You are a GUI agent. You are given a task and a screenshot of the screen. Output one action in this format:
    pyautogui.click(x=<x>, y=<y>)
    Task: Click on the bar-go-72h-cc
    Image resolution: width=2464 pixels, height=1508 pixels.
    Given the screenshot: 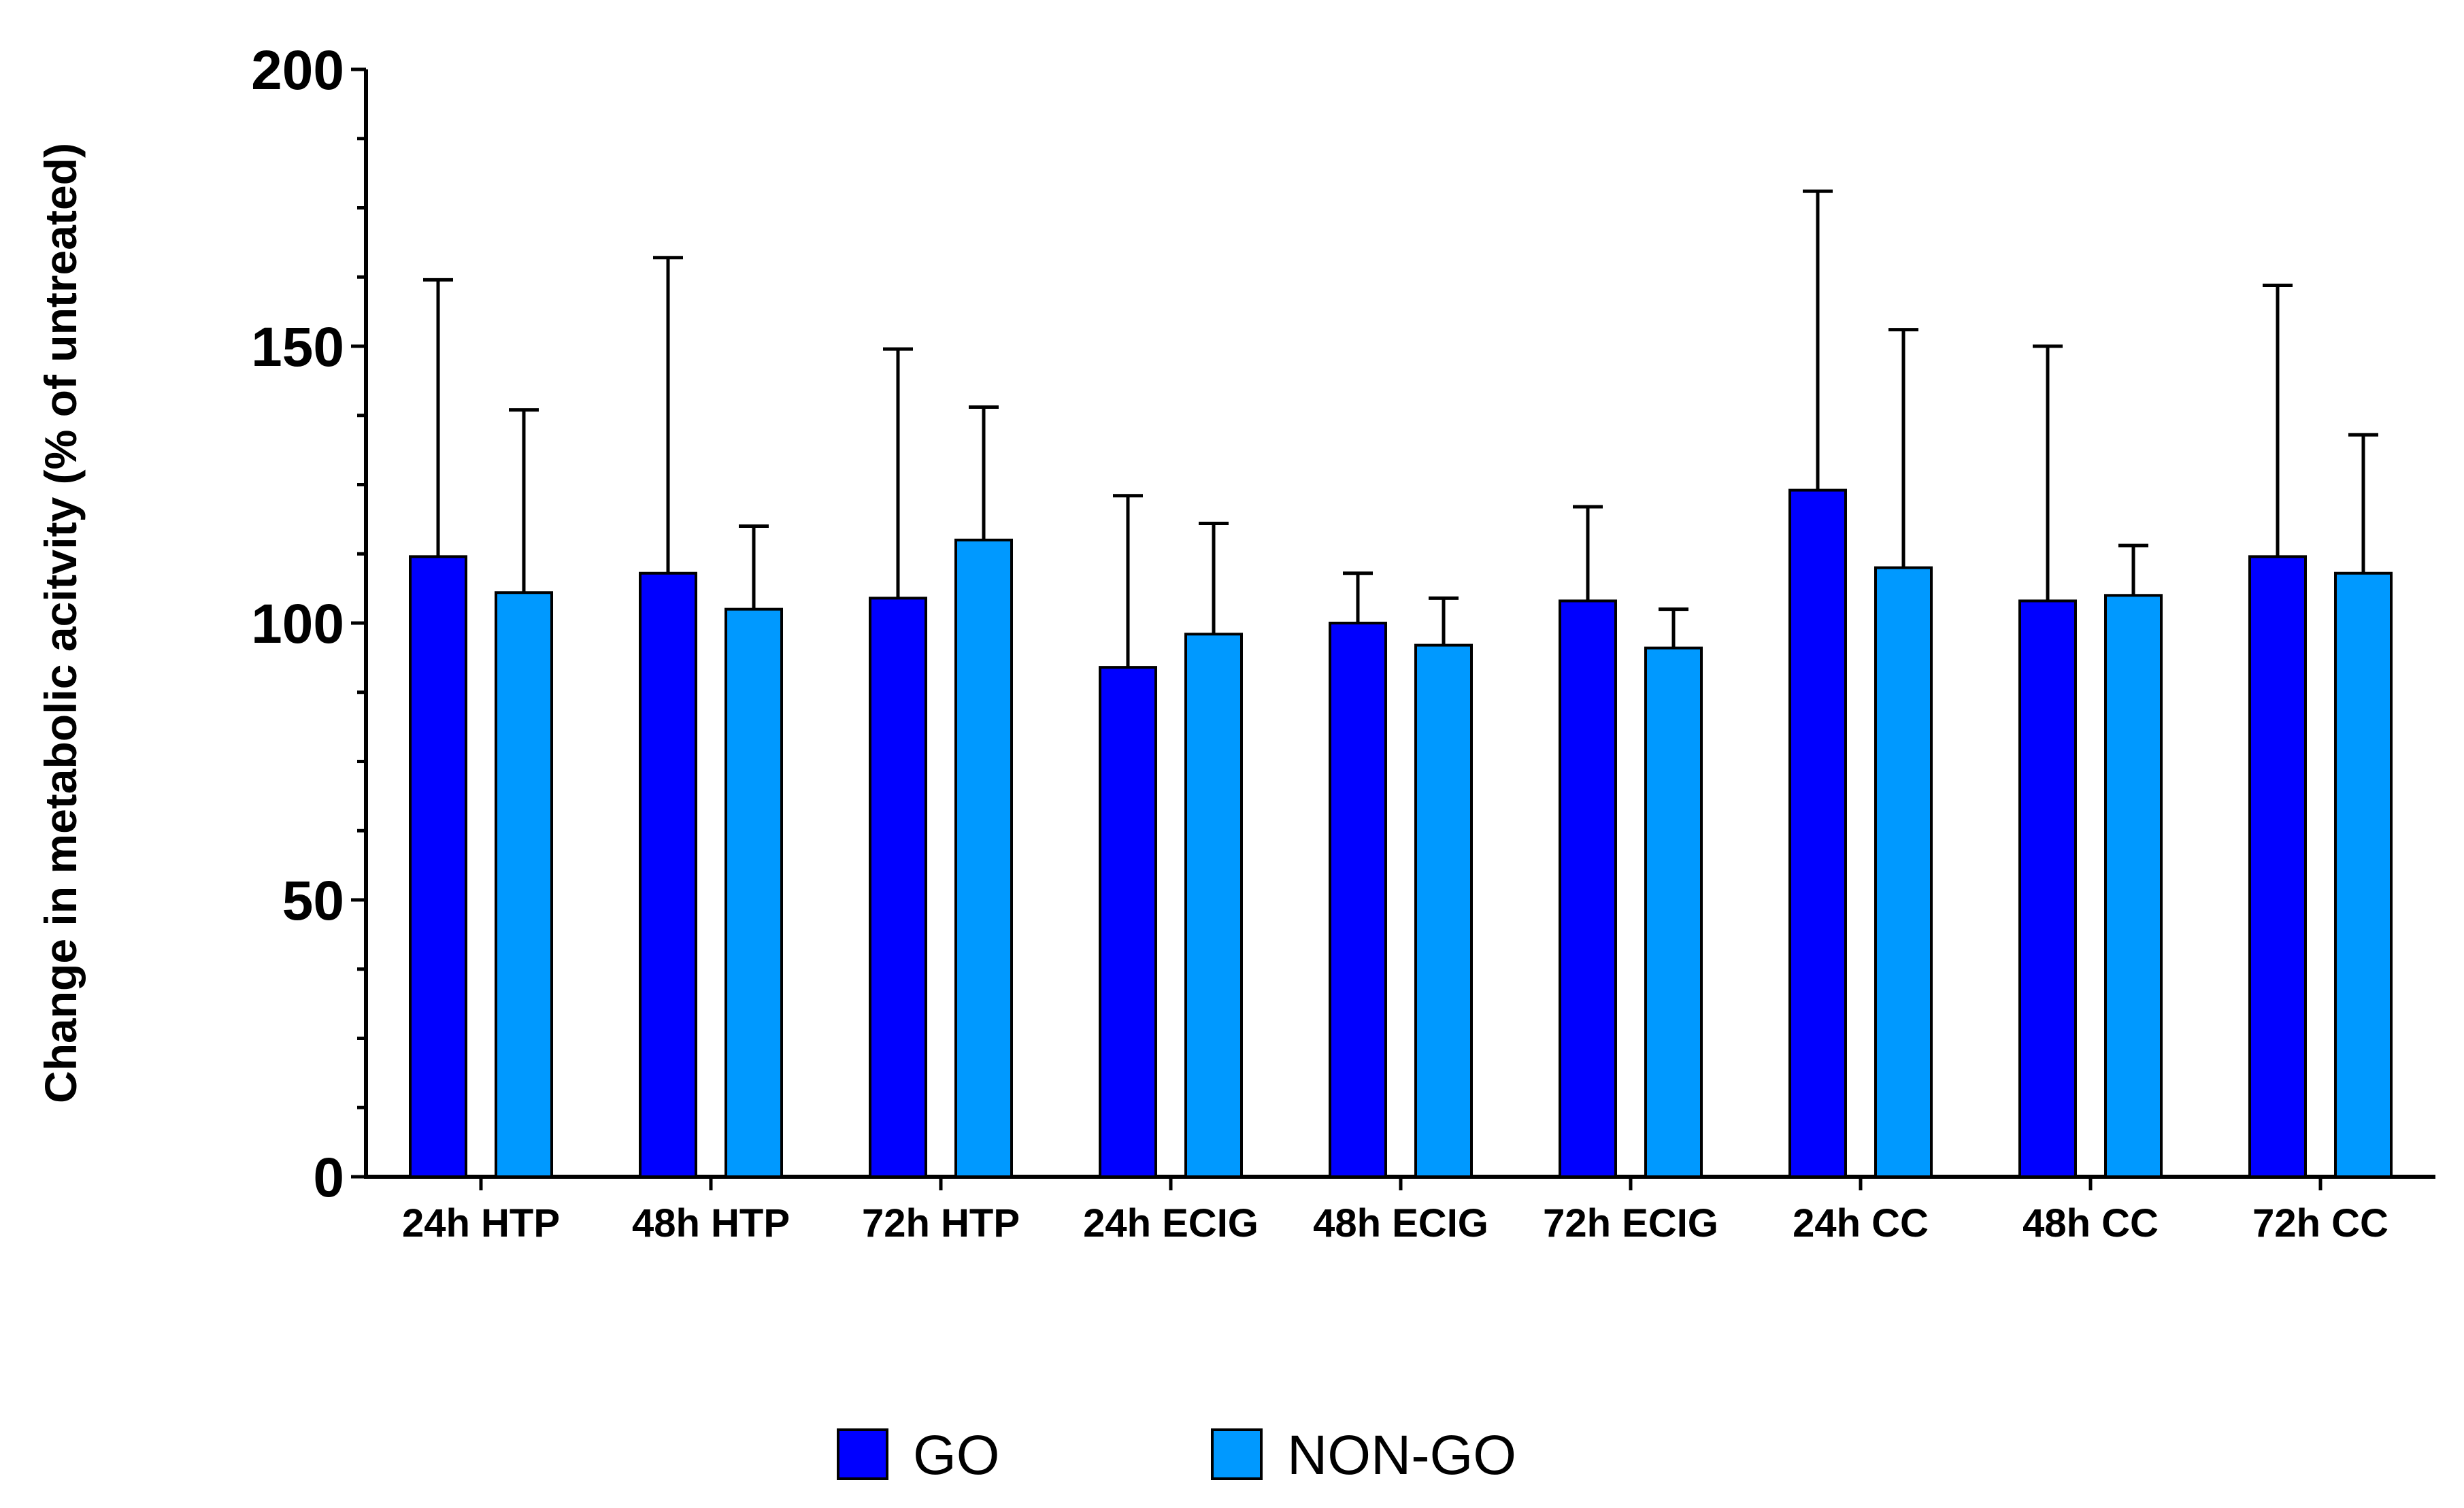 What is the action you would take?
    pyautogui.click(x=2277, y=866)
    